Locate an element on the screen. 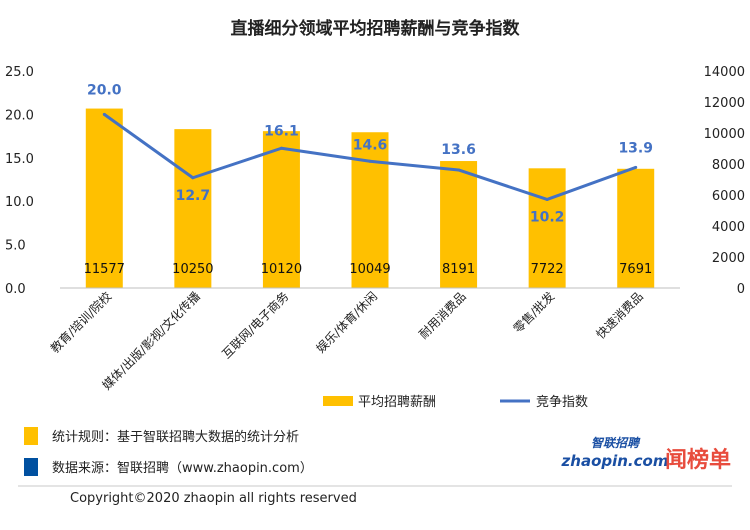 Image resolution: width=750 pixels, height=530 pixels. line-value-label: 20.0 is located at coordinates (104, 90).